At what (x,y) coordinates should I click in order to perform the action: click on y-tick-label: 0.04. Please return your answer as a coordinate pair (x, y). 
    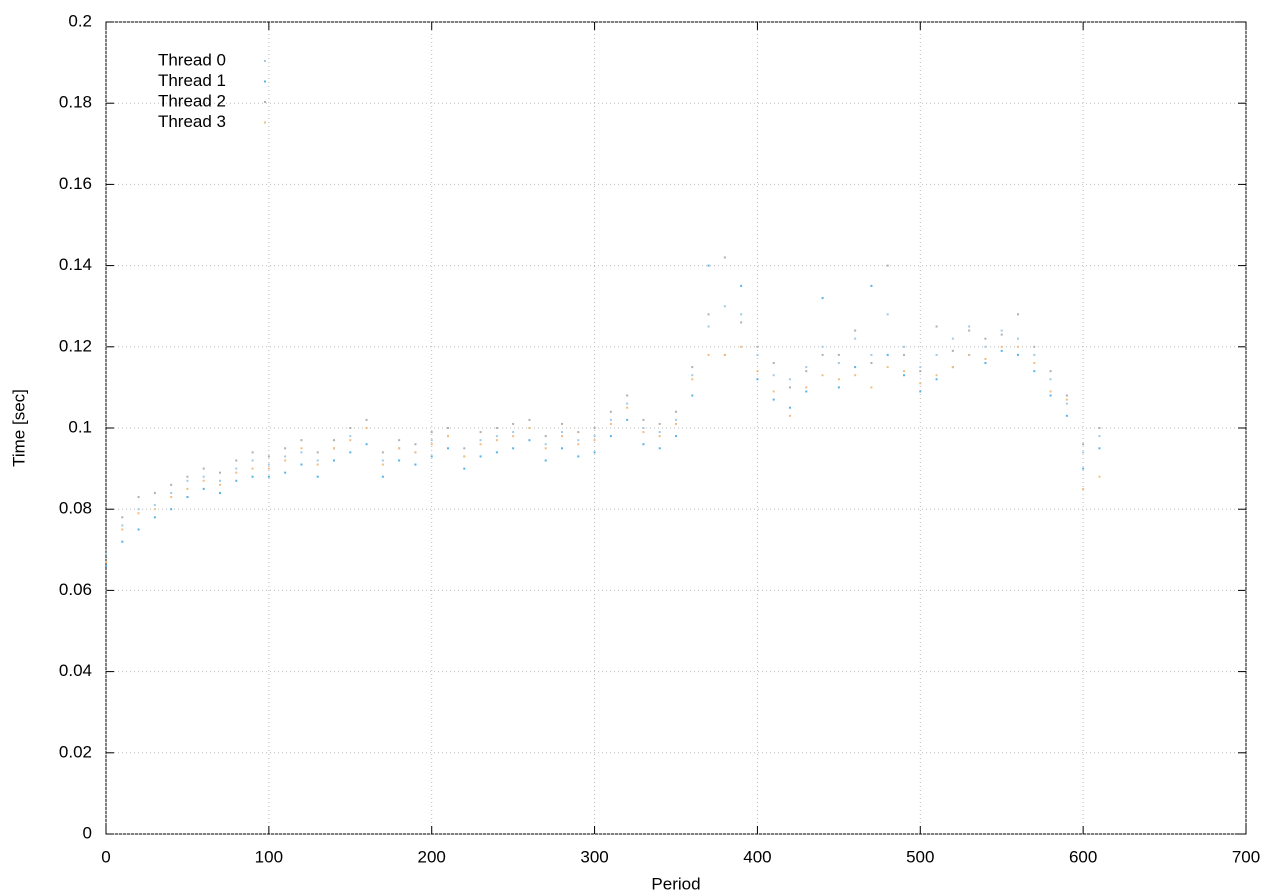
    Looking at the image, I should click on (75, 670).